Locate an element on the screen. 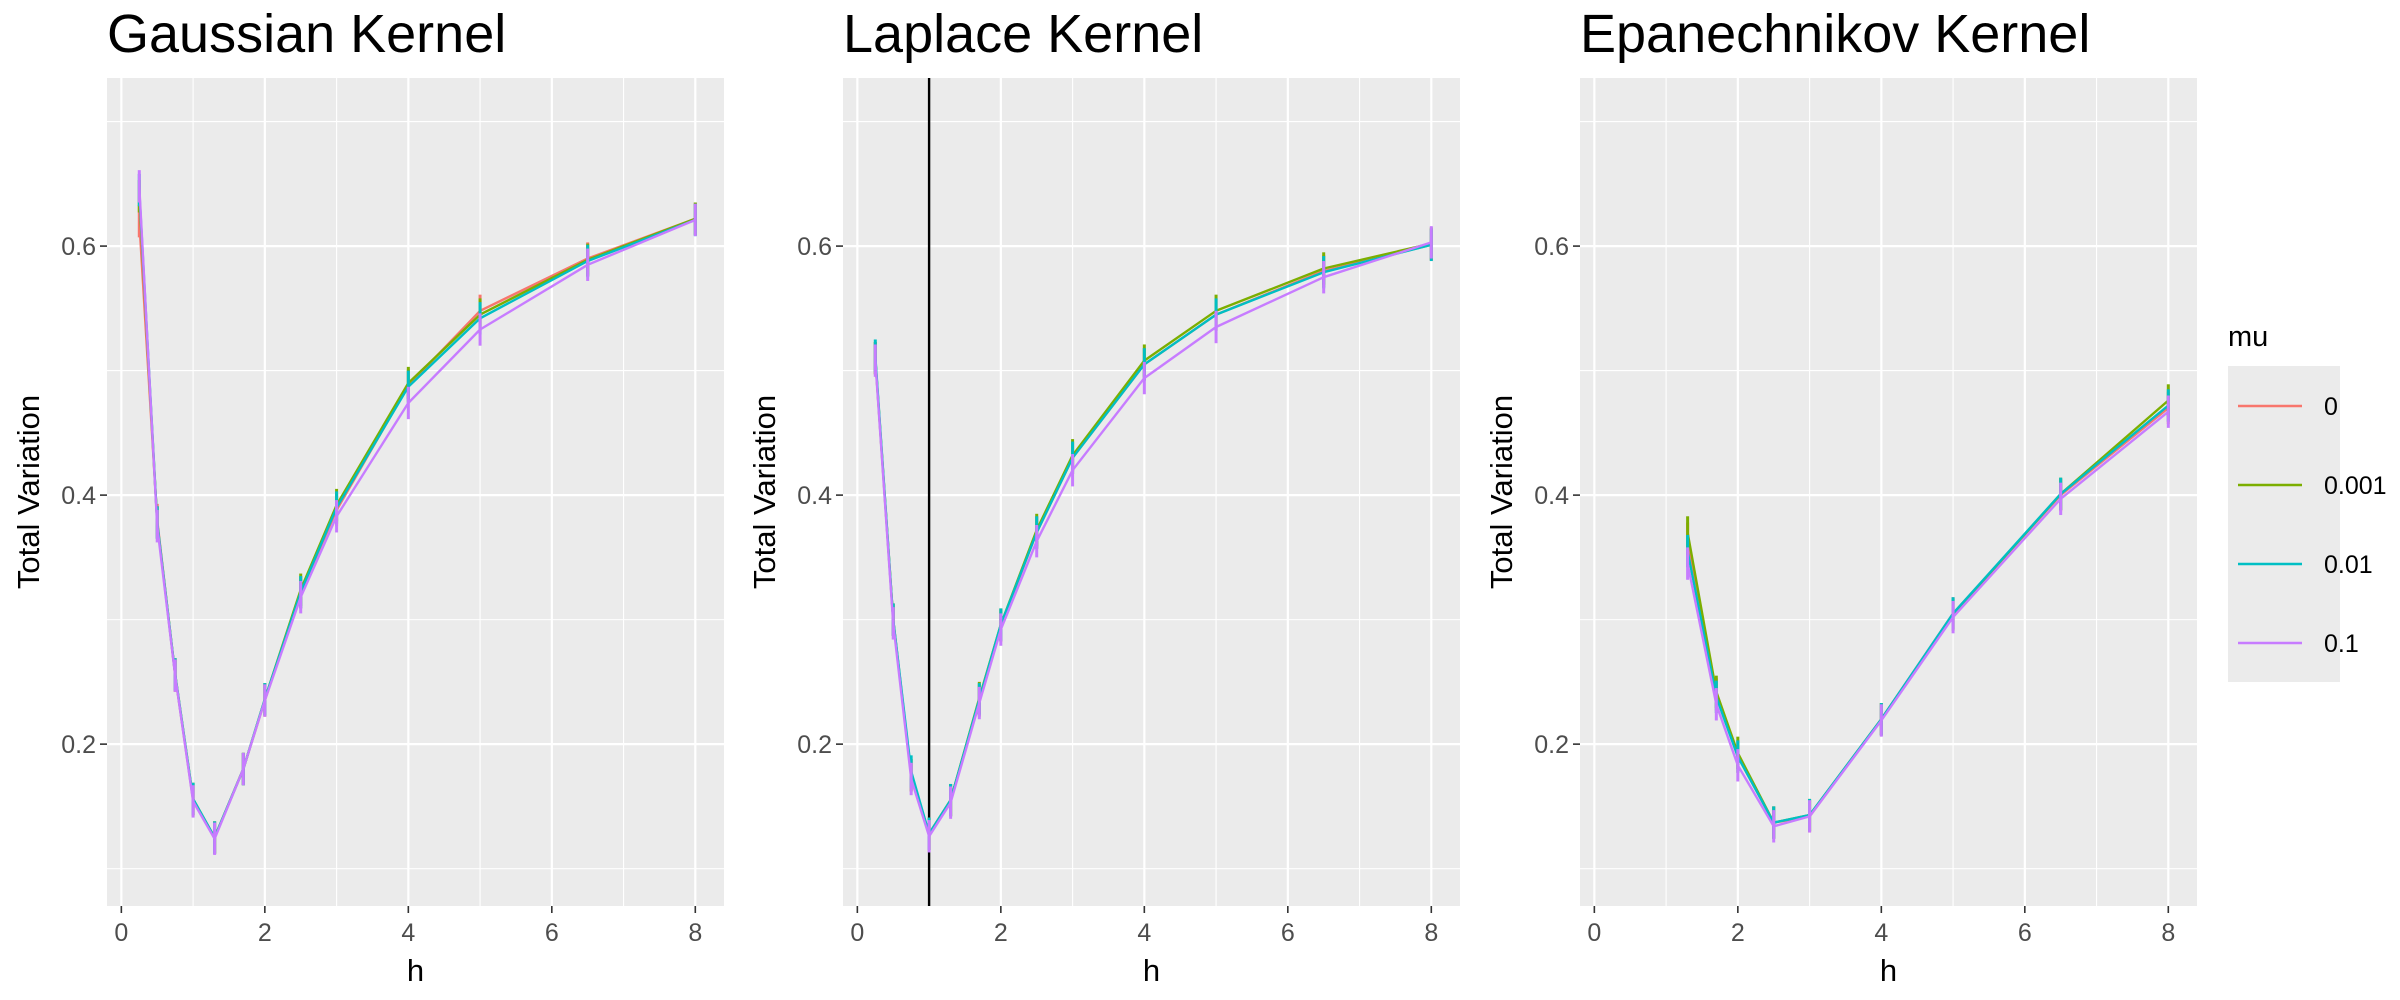 Image resolution: width=2400 pixels, height=1000 pixels. legend-label: 0.001 is located at coordinates (2355, 486).